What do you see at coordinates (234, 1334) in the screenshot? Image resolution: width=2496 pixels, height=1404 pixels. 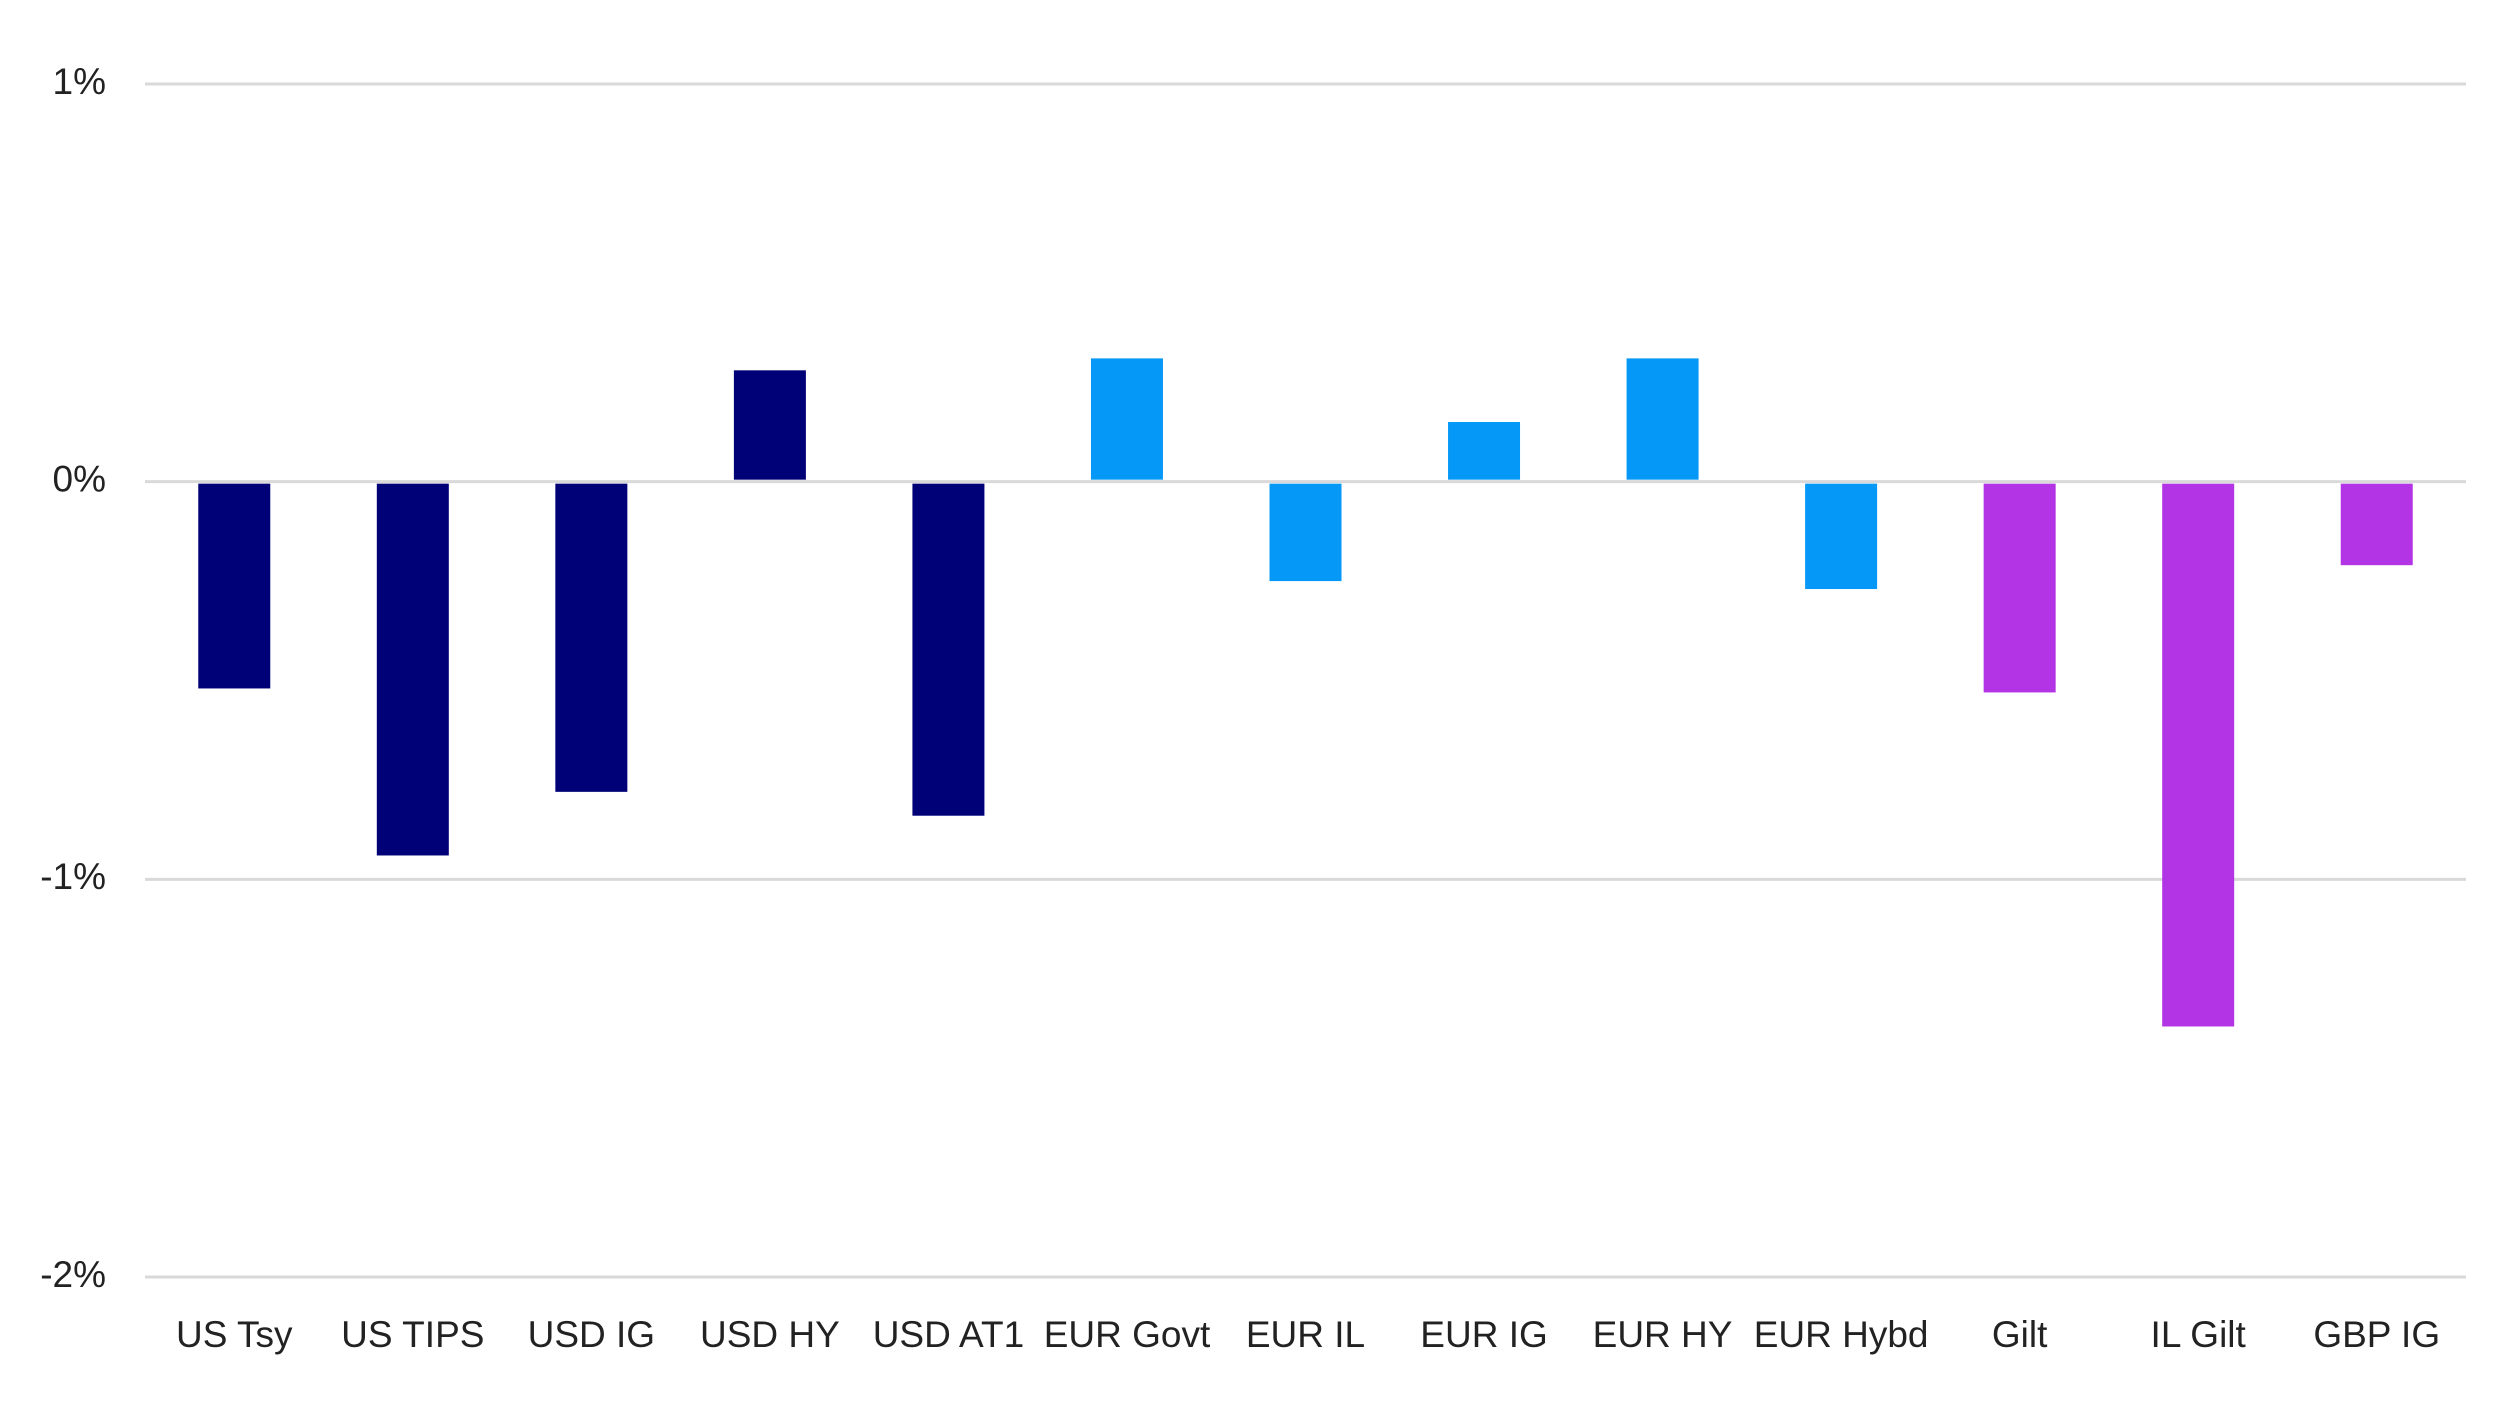 I see `x-category-label: US Tsy` at bounding box center [234, 1334].